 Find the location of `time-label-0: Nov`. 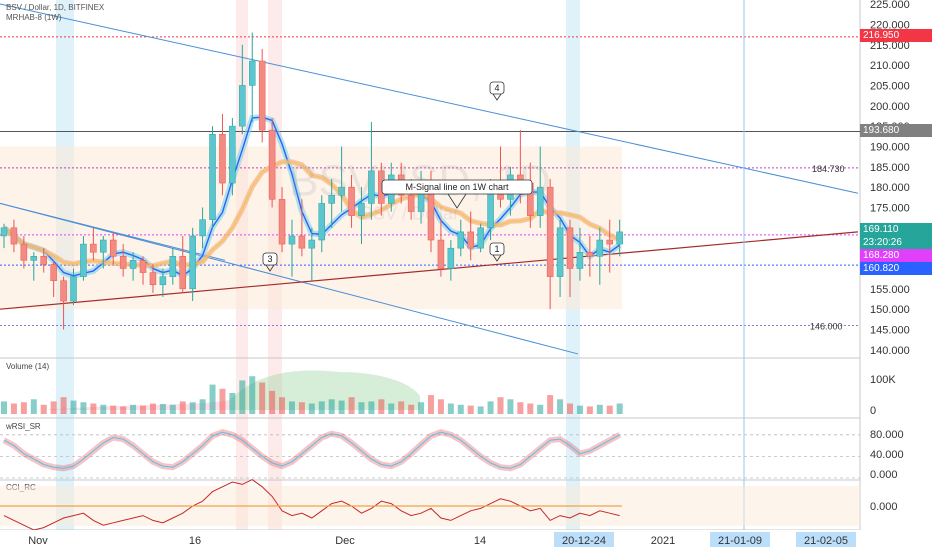

time-label-0: Nov is located at coordinates (38, 541).